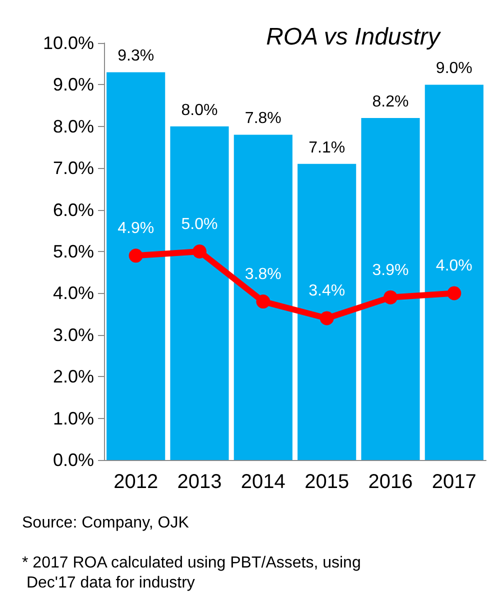 The width and height of the screenshot is (502, 608). Describe the element at coordinates (199, 482) in the screenshot. I see `x-tick-label: 2013` at that location.